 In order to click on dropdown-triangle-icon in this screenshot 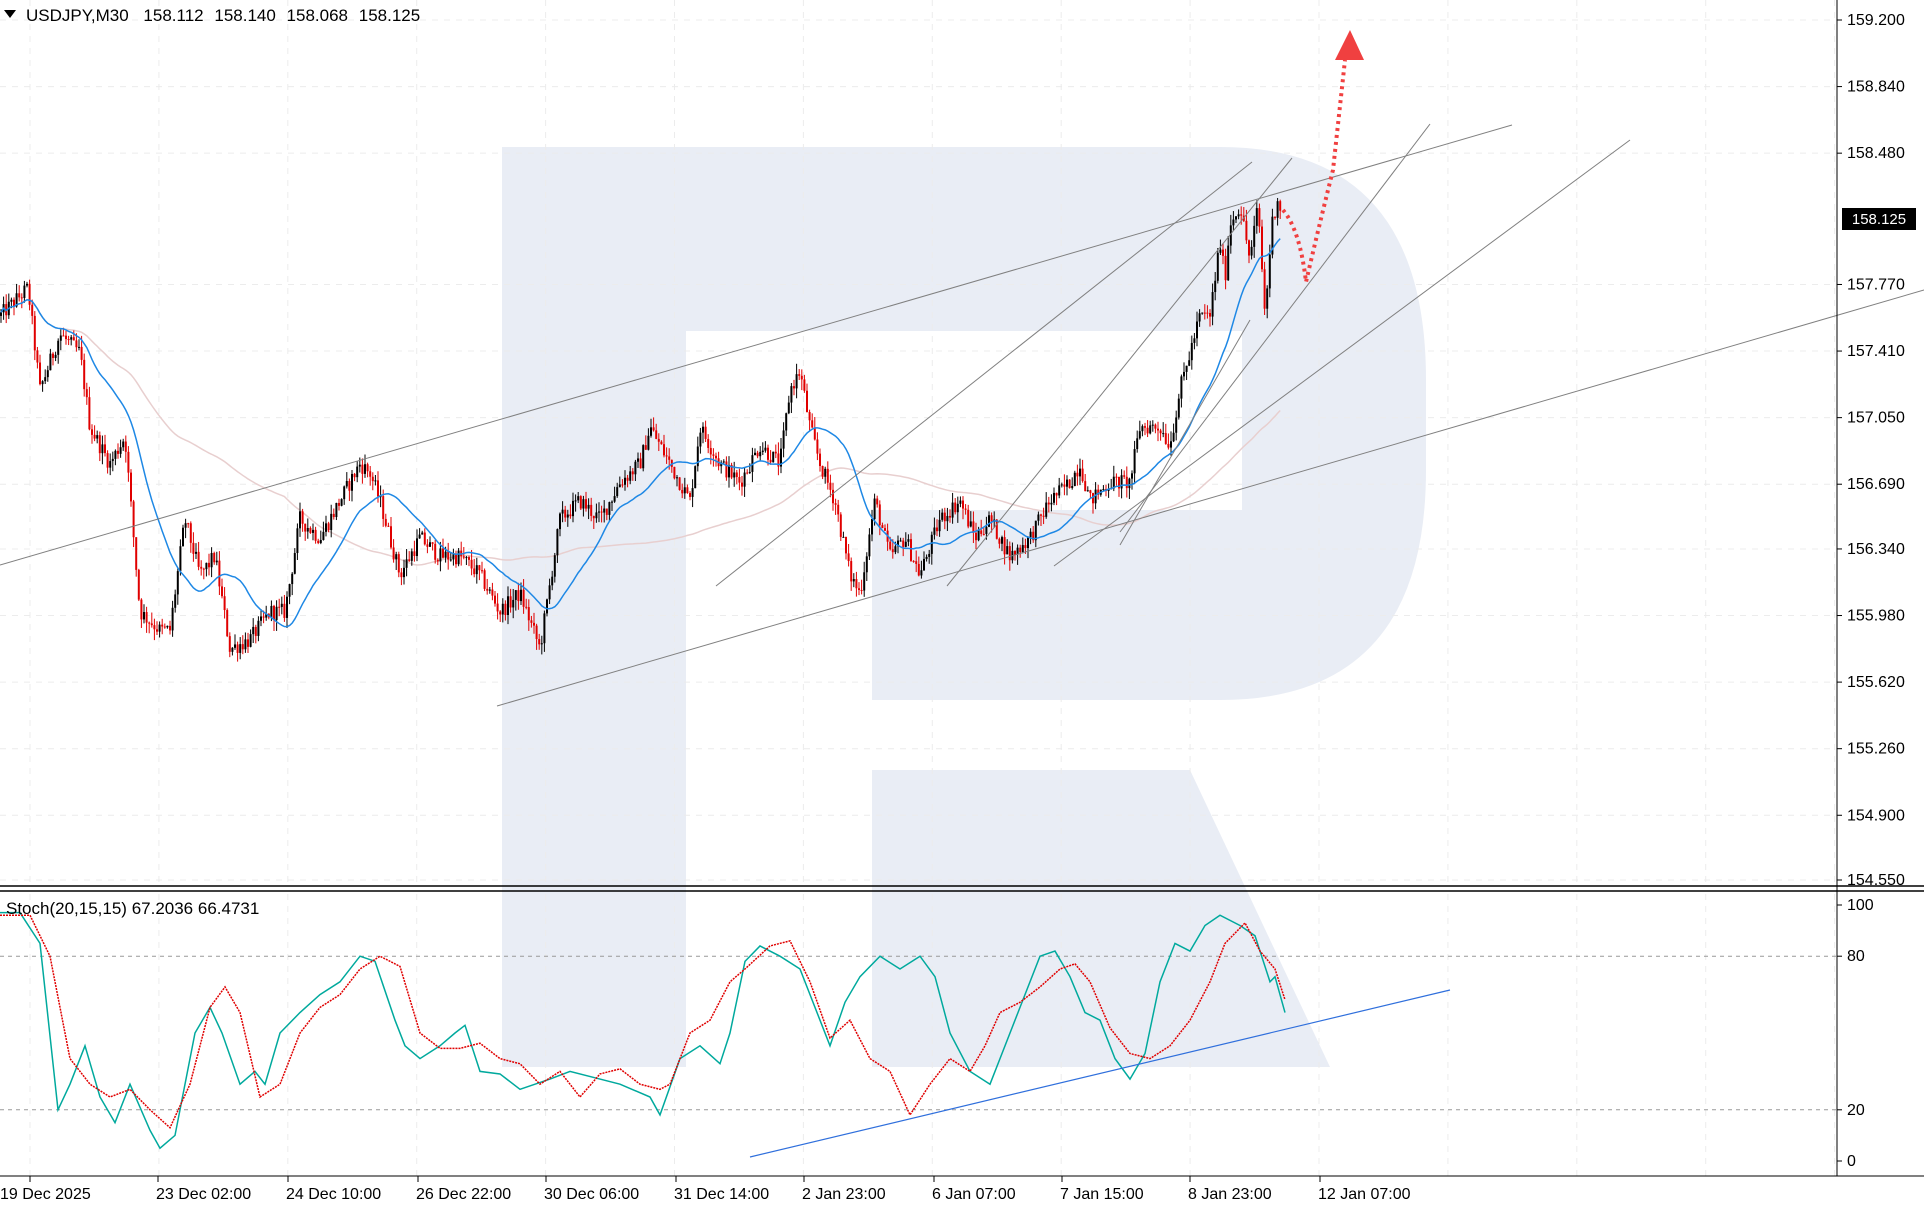, I will do `click(10, 14)`.